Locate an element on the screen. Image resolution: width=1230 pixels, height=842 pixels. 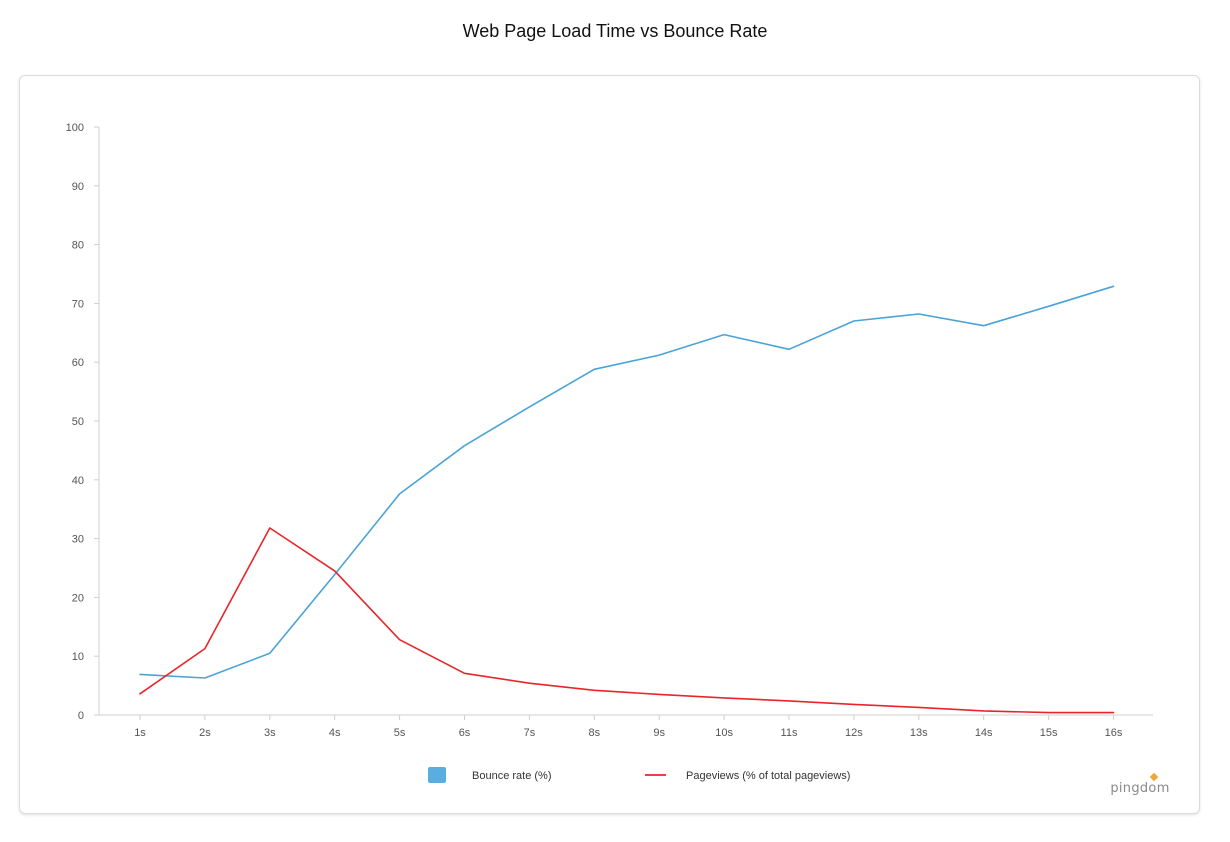
x-tick-label: 3s is located at coordinates (270, 733).